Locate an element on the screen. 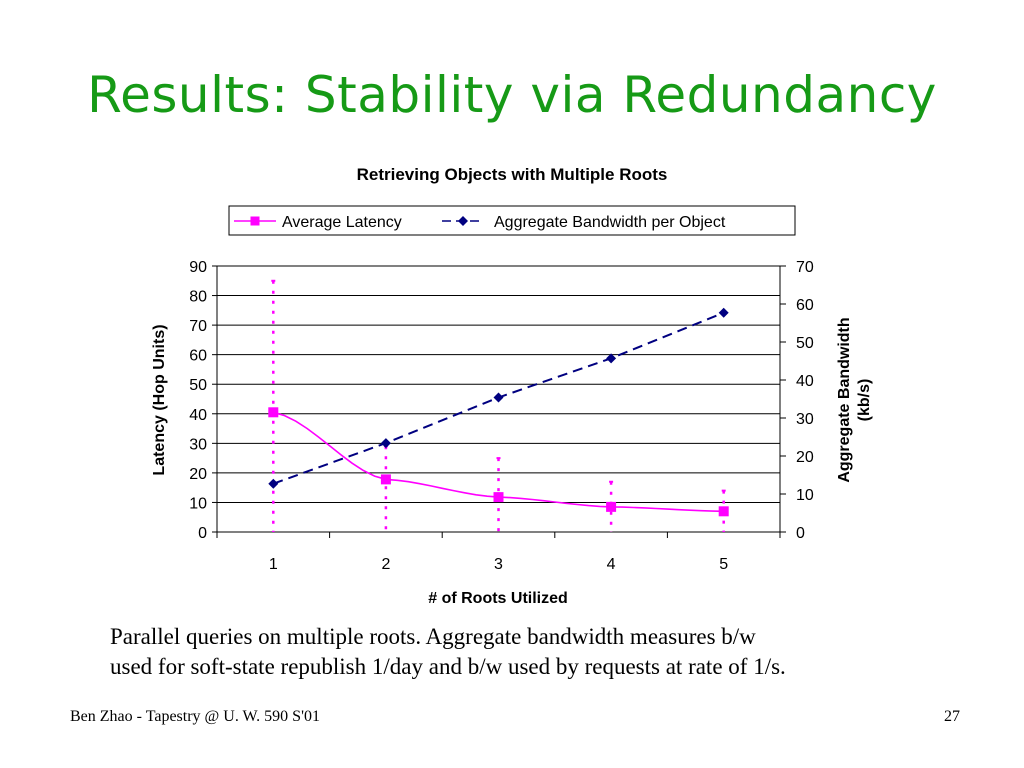 This screenshot has width=1024, height=768. y-axis-label-right-line2: (kb/s) is located at coordinates (864, 400).